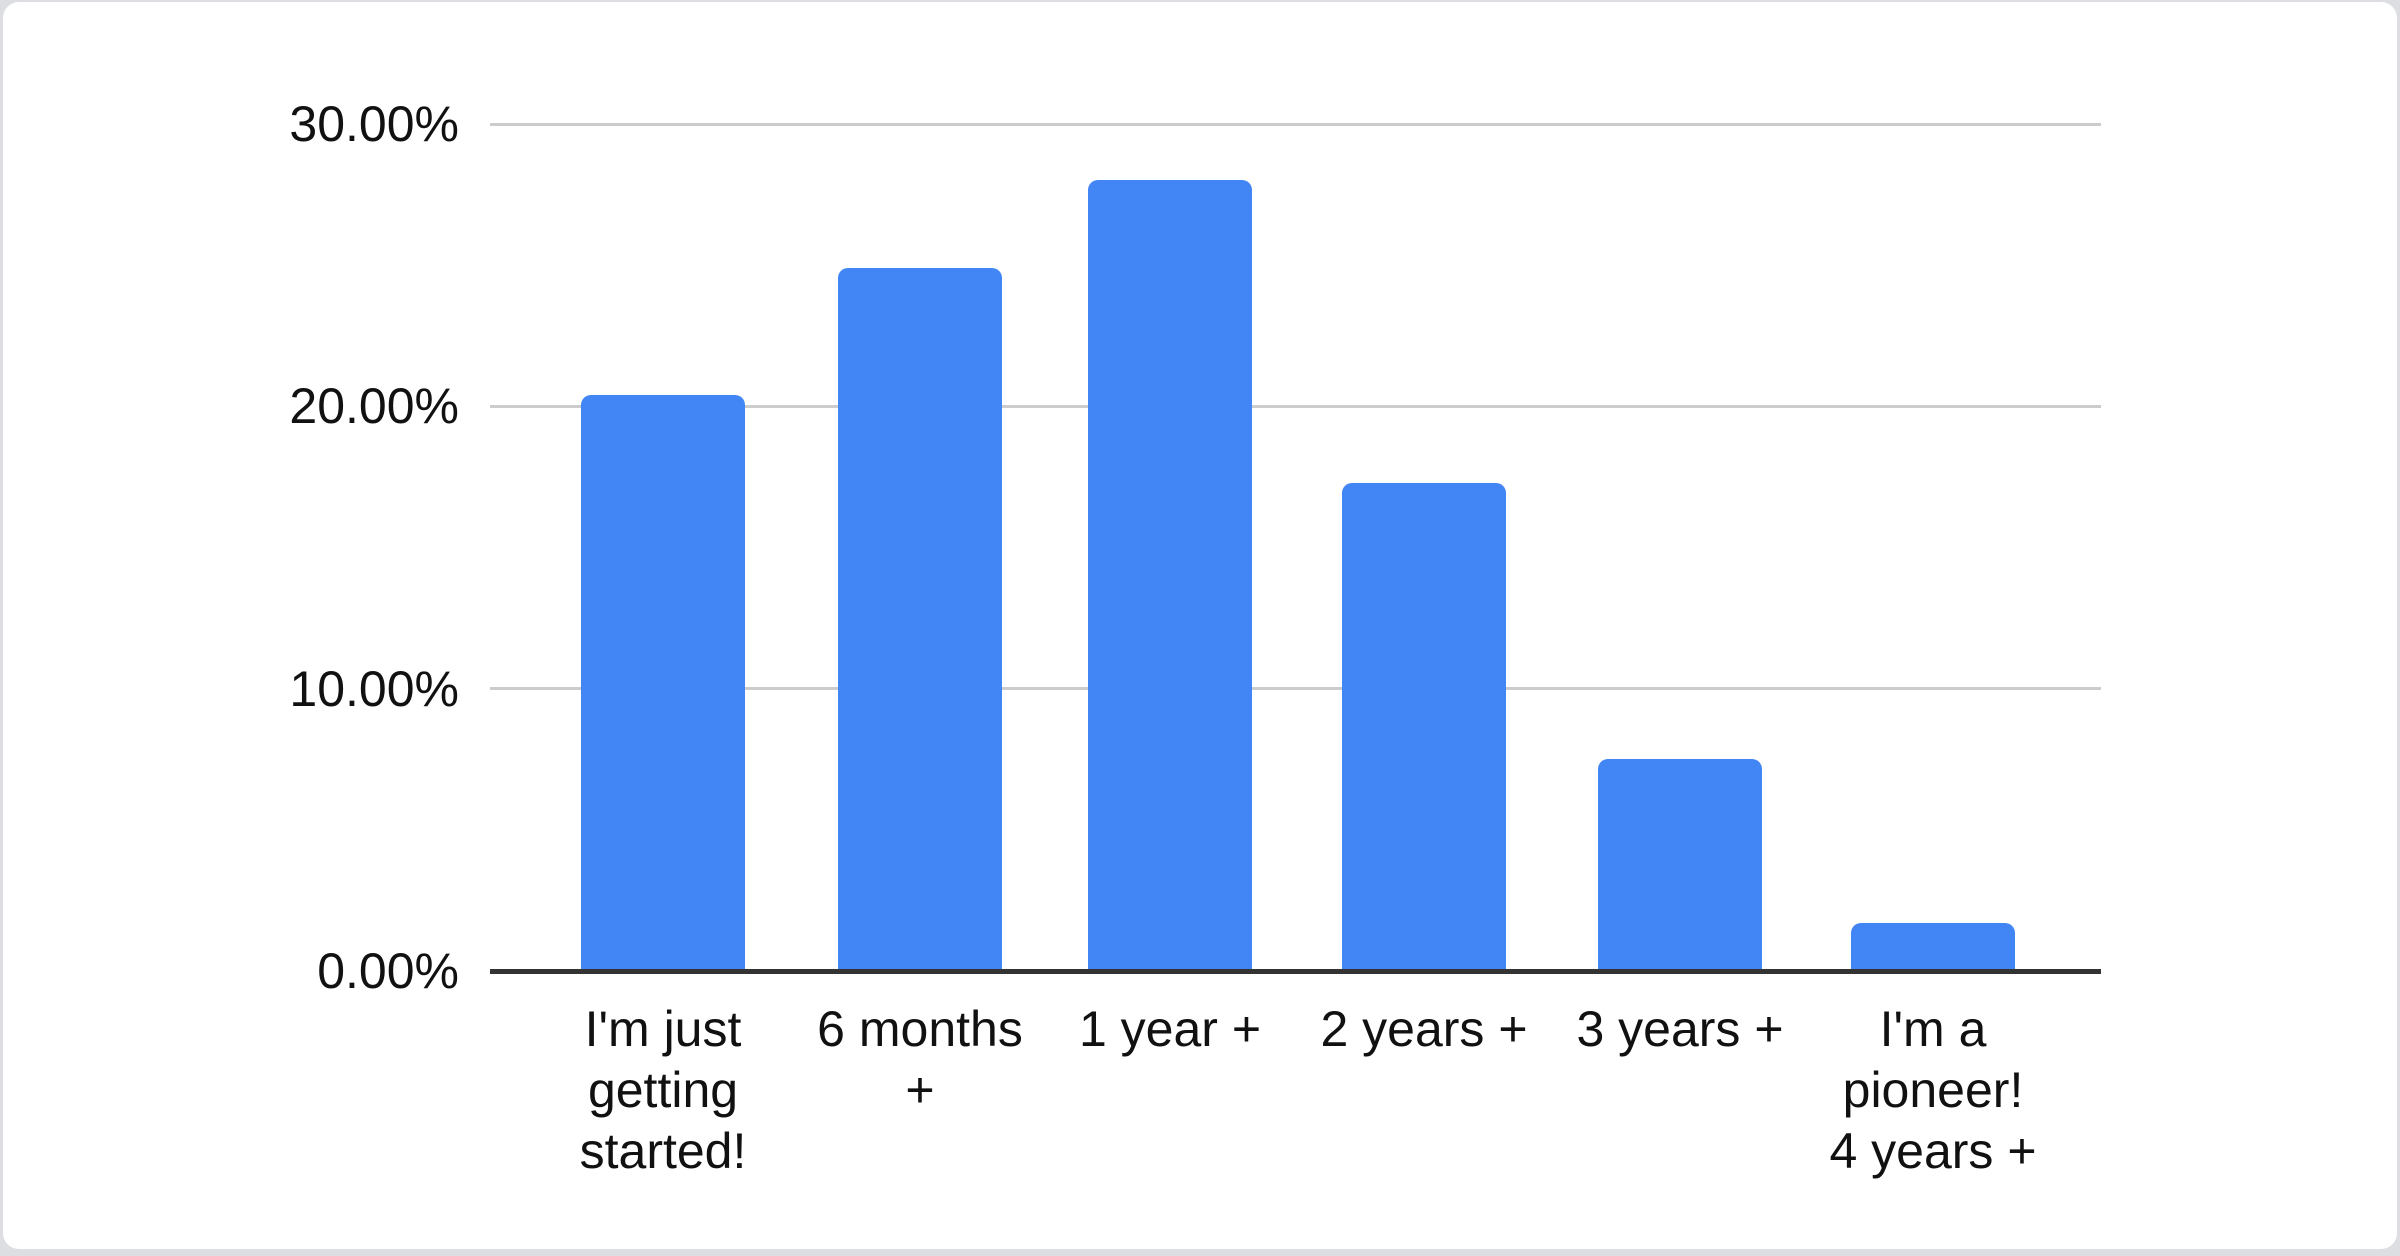 The width and height of the screenshot is (2400, 1256). I want to click on x-tick-line: 1 year +, so click(1170, 1029).